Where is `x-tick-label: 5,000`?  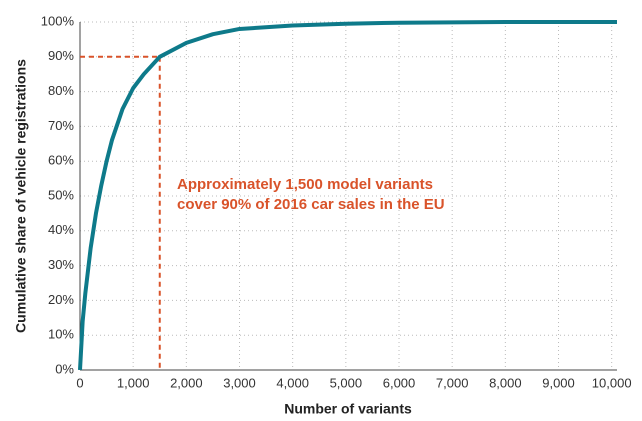 x-tick-label: 5,000 is located at coordinates (346, 382).